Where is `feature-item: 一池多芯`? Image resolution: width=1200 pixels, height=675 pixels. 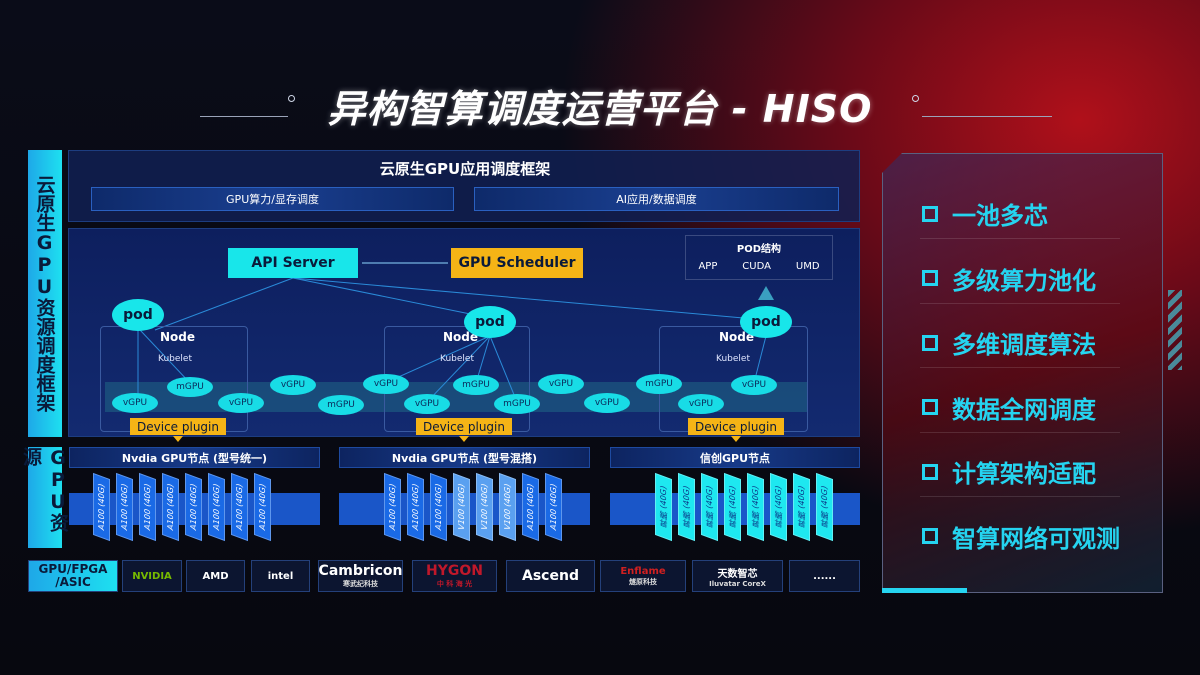
feature-item: 一池多芯 is located at coordinates (985, 213).